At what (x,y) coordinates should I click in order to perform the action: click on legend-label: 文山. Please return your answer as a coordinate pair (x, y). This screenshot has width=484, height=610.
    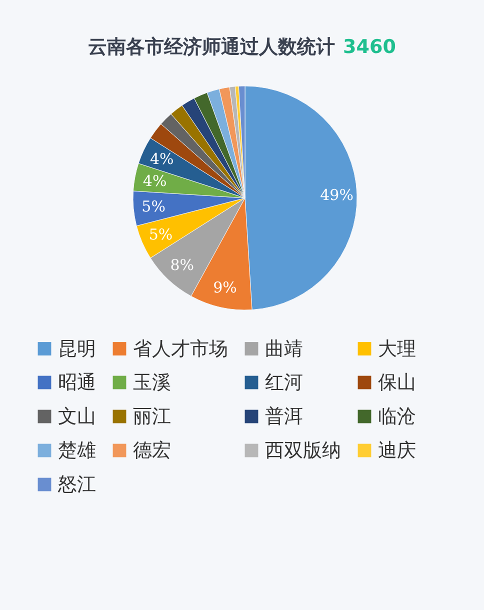
    Looking at the image, I should click on (77, 417).